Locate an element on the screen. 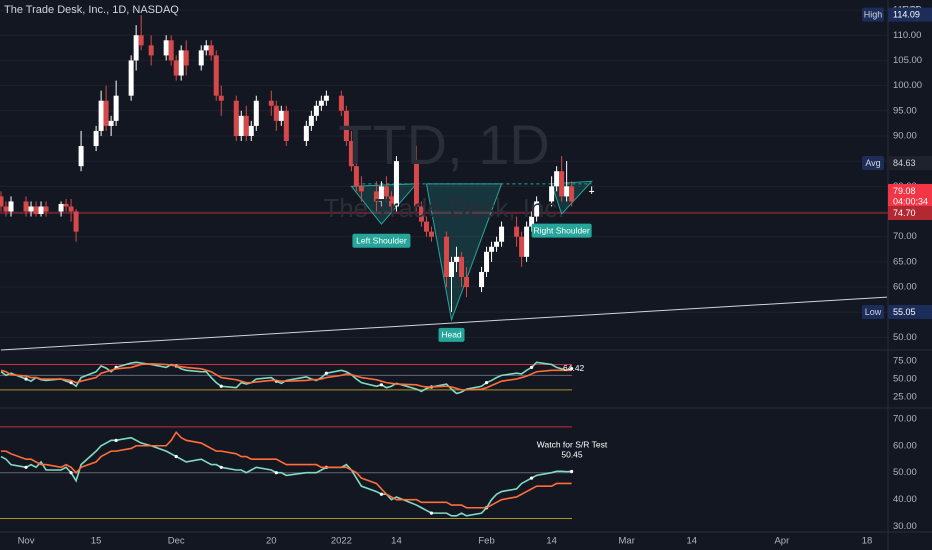 The width and height of the screenshot is (932, 550). low-tag-label: Low is located at coordinates (873, 312).